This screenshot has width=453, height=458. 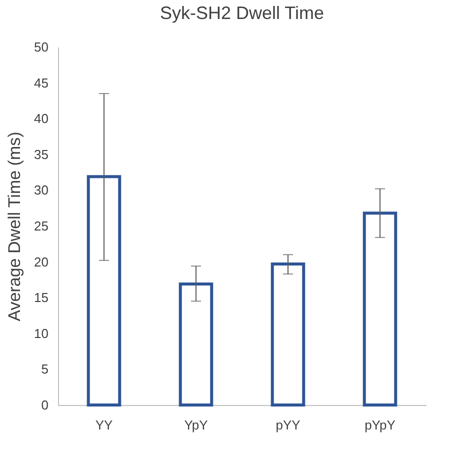 I want to click on y-tick-label: 20, so click(x=41, y=262).